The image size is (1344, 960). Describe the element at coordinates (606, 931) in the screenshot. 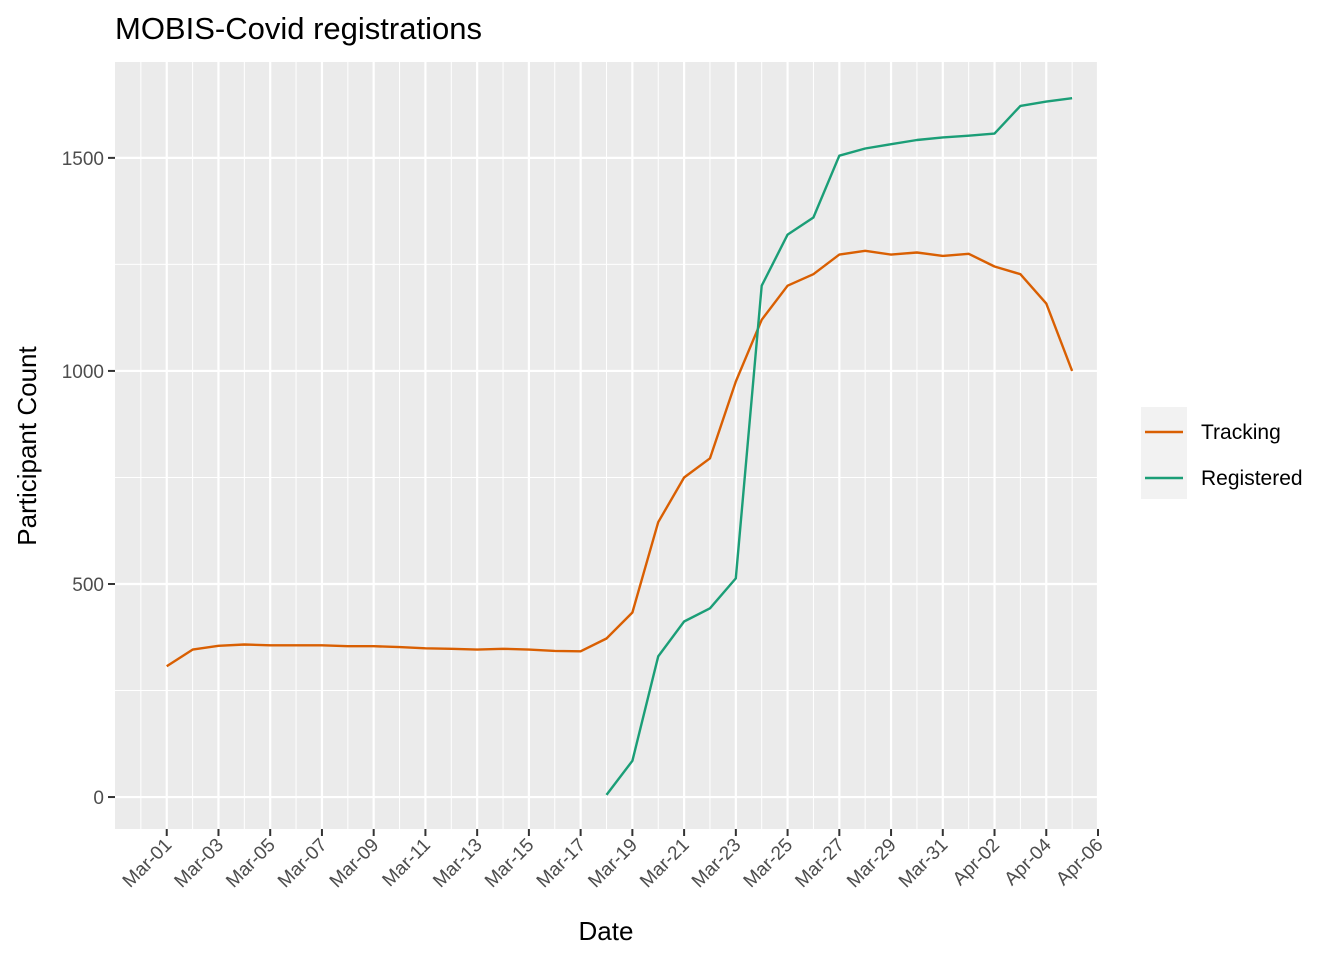

I see `x-axis-title: Date` at that location.